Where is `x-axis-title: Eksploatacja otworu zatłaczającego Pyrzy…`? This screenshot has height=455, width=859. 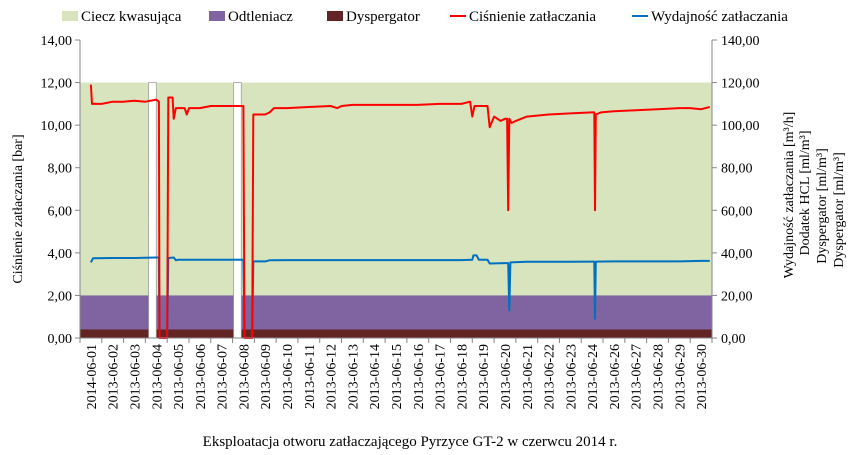
x-axis-title: Eksploatacja otworu zatłaczającego Pyrzy… is located at coordinates (410, 442).